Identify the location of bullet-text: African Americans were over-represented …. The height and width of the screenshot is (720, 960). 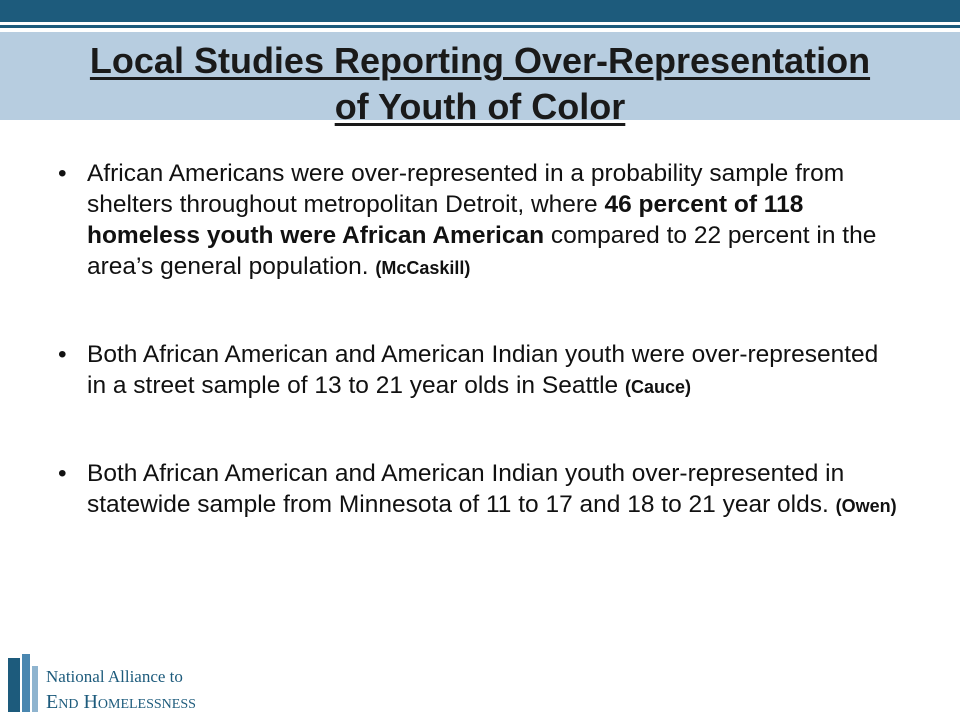
(466, 189).